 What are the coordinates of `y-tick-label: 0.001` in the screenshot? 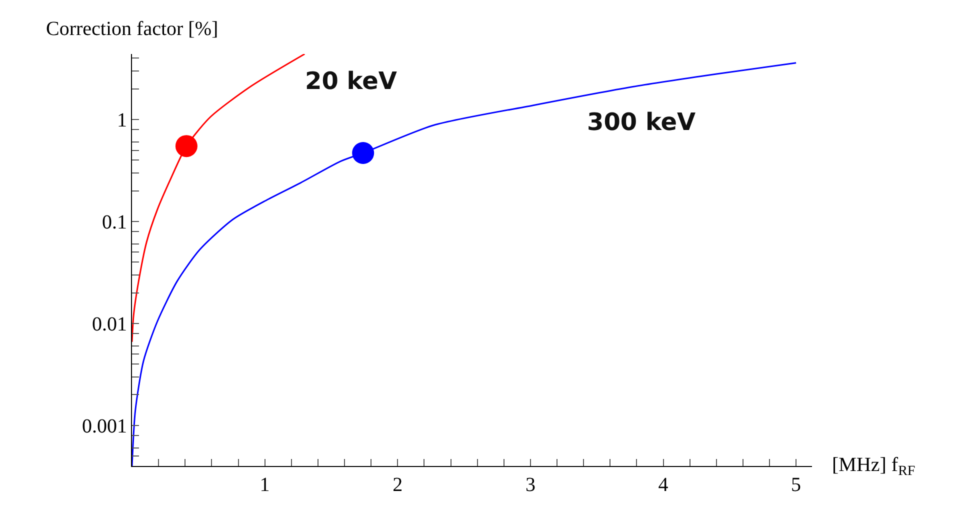 It's located at (104, 426).